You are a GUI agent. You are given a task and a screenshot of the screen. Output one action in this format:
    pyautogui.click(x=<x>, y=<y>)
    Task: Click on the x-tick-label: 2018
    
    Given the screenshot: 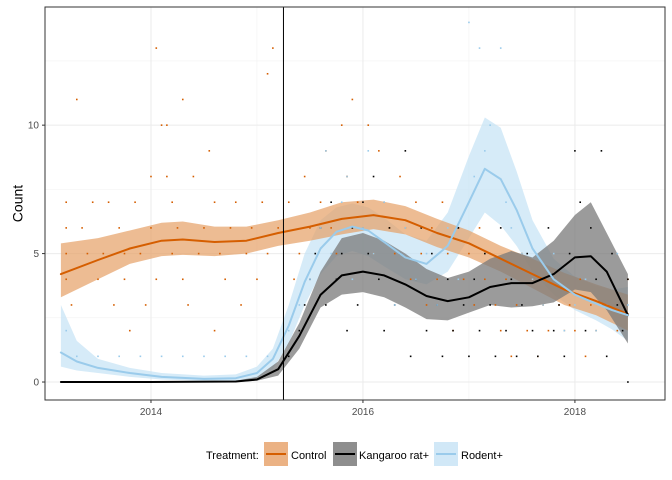 What is the action you would take?
    pyautogui.click(x=575, y=412)
    